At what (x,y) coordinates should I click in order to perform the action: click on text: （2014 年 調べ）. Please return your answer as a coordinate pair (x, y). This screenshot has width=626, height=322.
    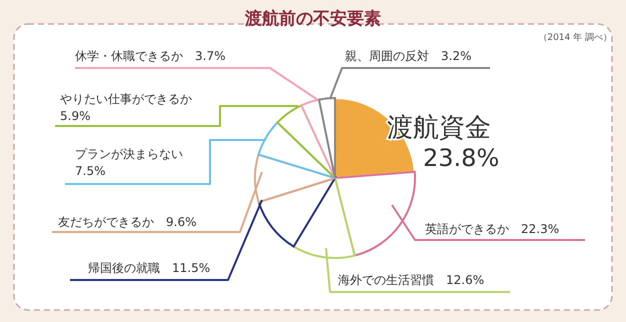
    Looking at the image, I should click on (575, 37).